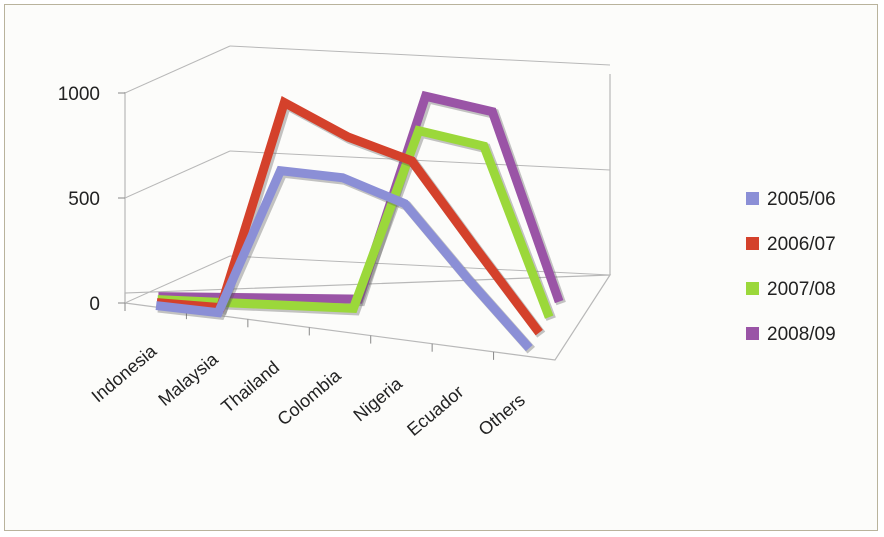 Image resolution: width=884 pixels, height=537 pixels. What do you see at coordinates (79, 94) in the screenshot?
I see `y-tick-label-1000: 1000` at bounding box center [79, 94].